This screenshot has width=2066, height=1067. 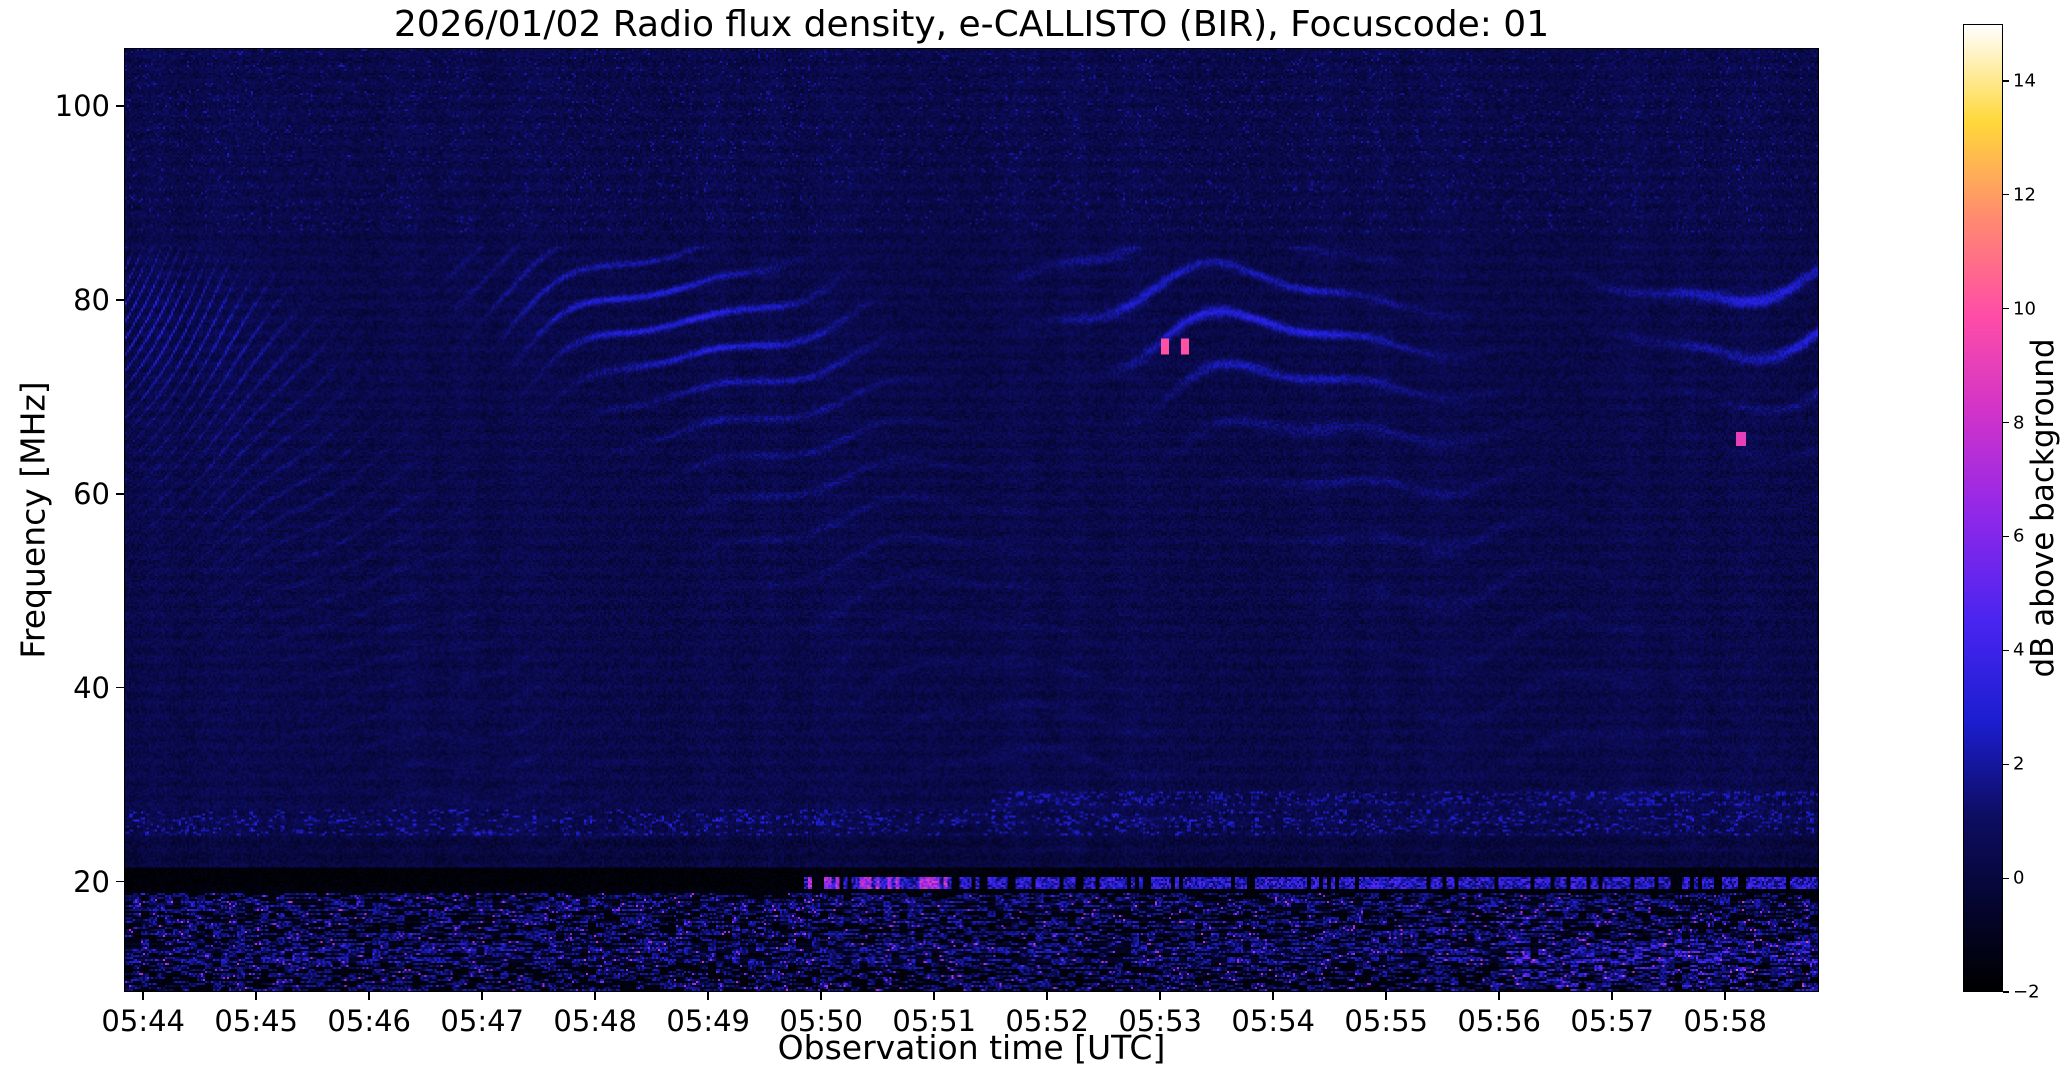 I want to click on y-tick-label: 100, so click(x=82, y=106).